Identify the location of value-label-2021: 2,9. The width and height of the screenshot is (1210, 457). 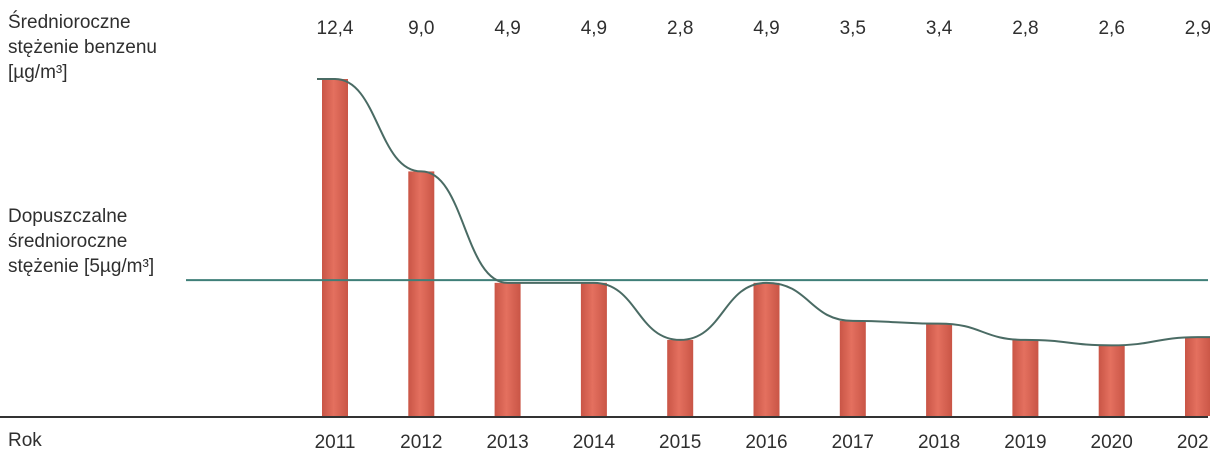
(1197, 28).